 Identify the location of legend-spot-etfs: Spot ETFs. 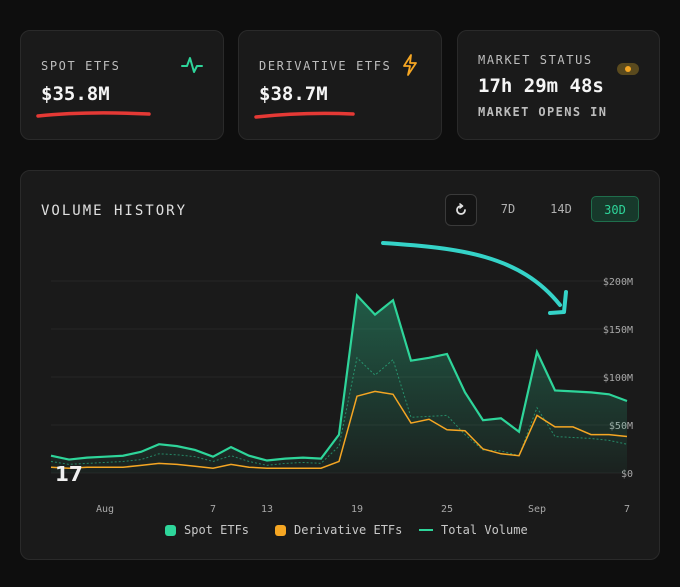
(207, 530).